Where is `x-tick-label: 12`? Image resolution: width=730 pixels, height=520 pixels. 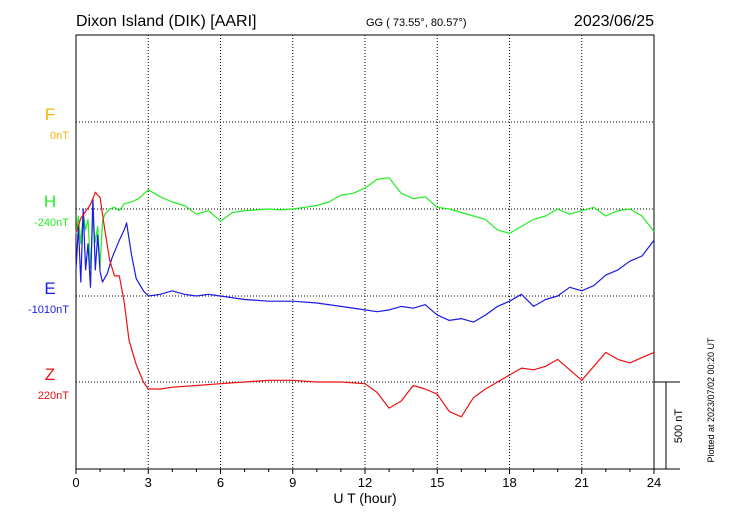 x-tick-label: 12 is located at coordinates (365, 482).